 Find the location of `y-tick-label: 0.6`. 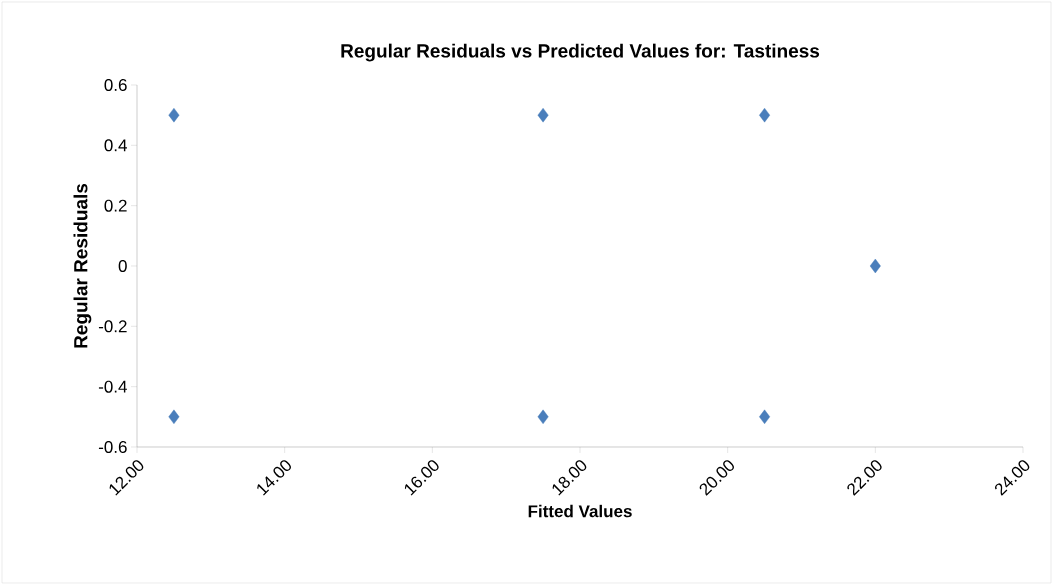

y-tick-label: 0.6 is located at coordinates (115, 85).